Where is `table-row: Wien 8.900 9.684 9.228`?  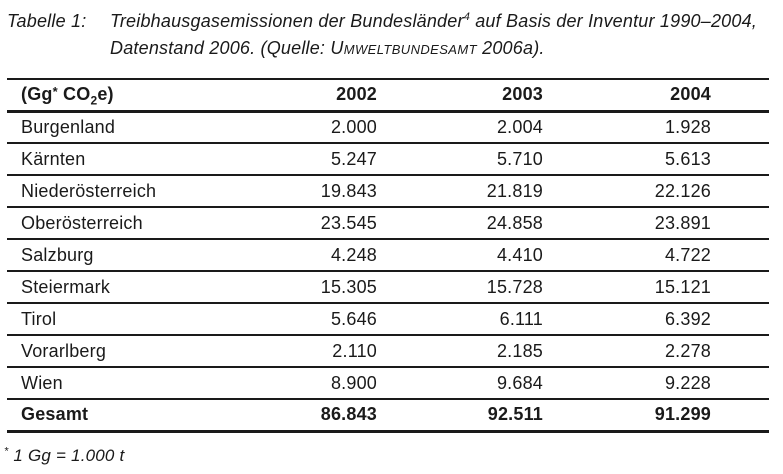
table-row: Wien 8.900 9.684 9.228 is located at coordinates (388, 383).